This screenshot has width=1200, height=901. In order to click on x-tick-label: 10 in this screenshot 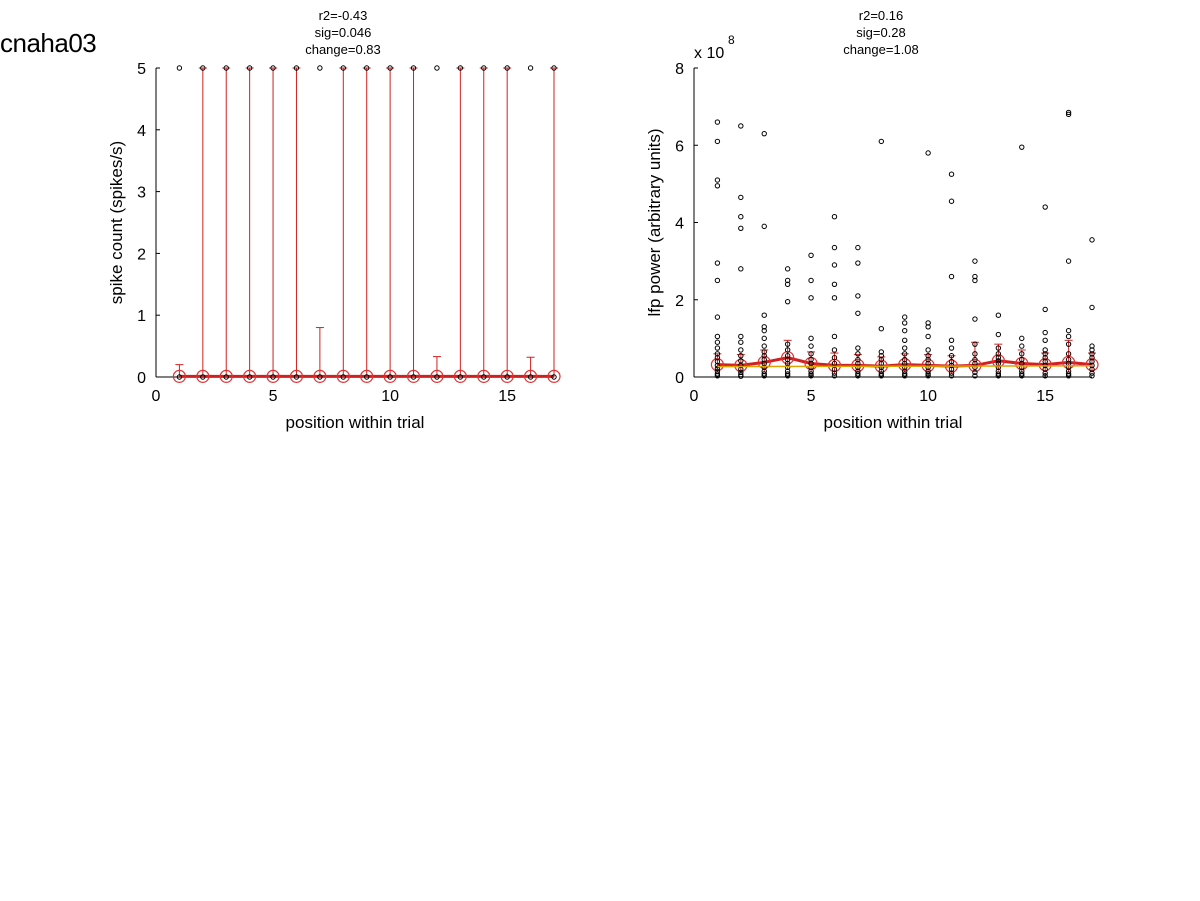, I will do `click(928, 396)`.